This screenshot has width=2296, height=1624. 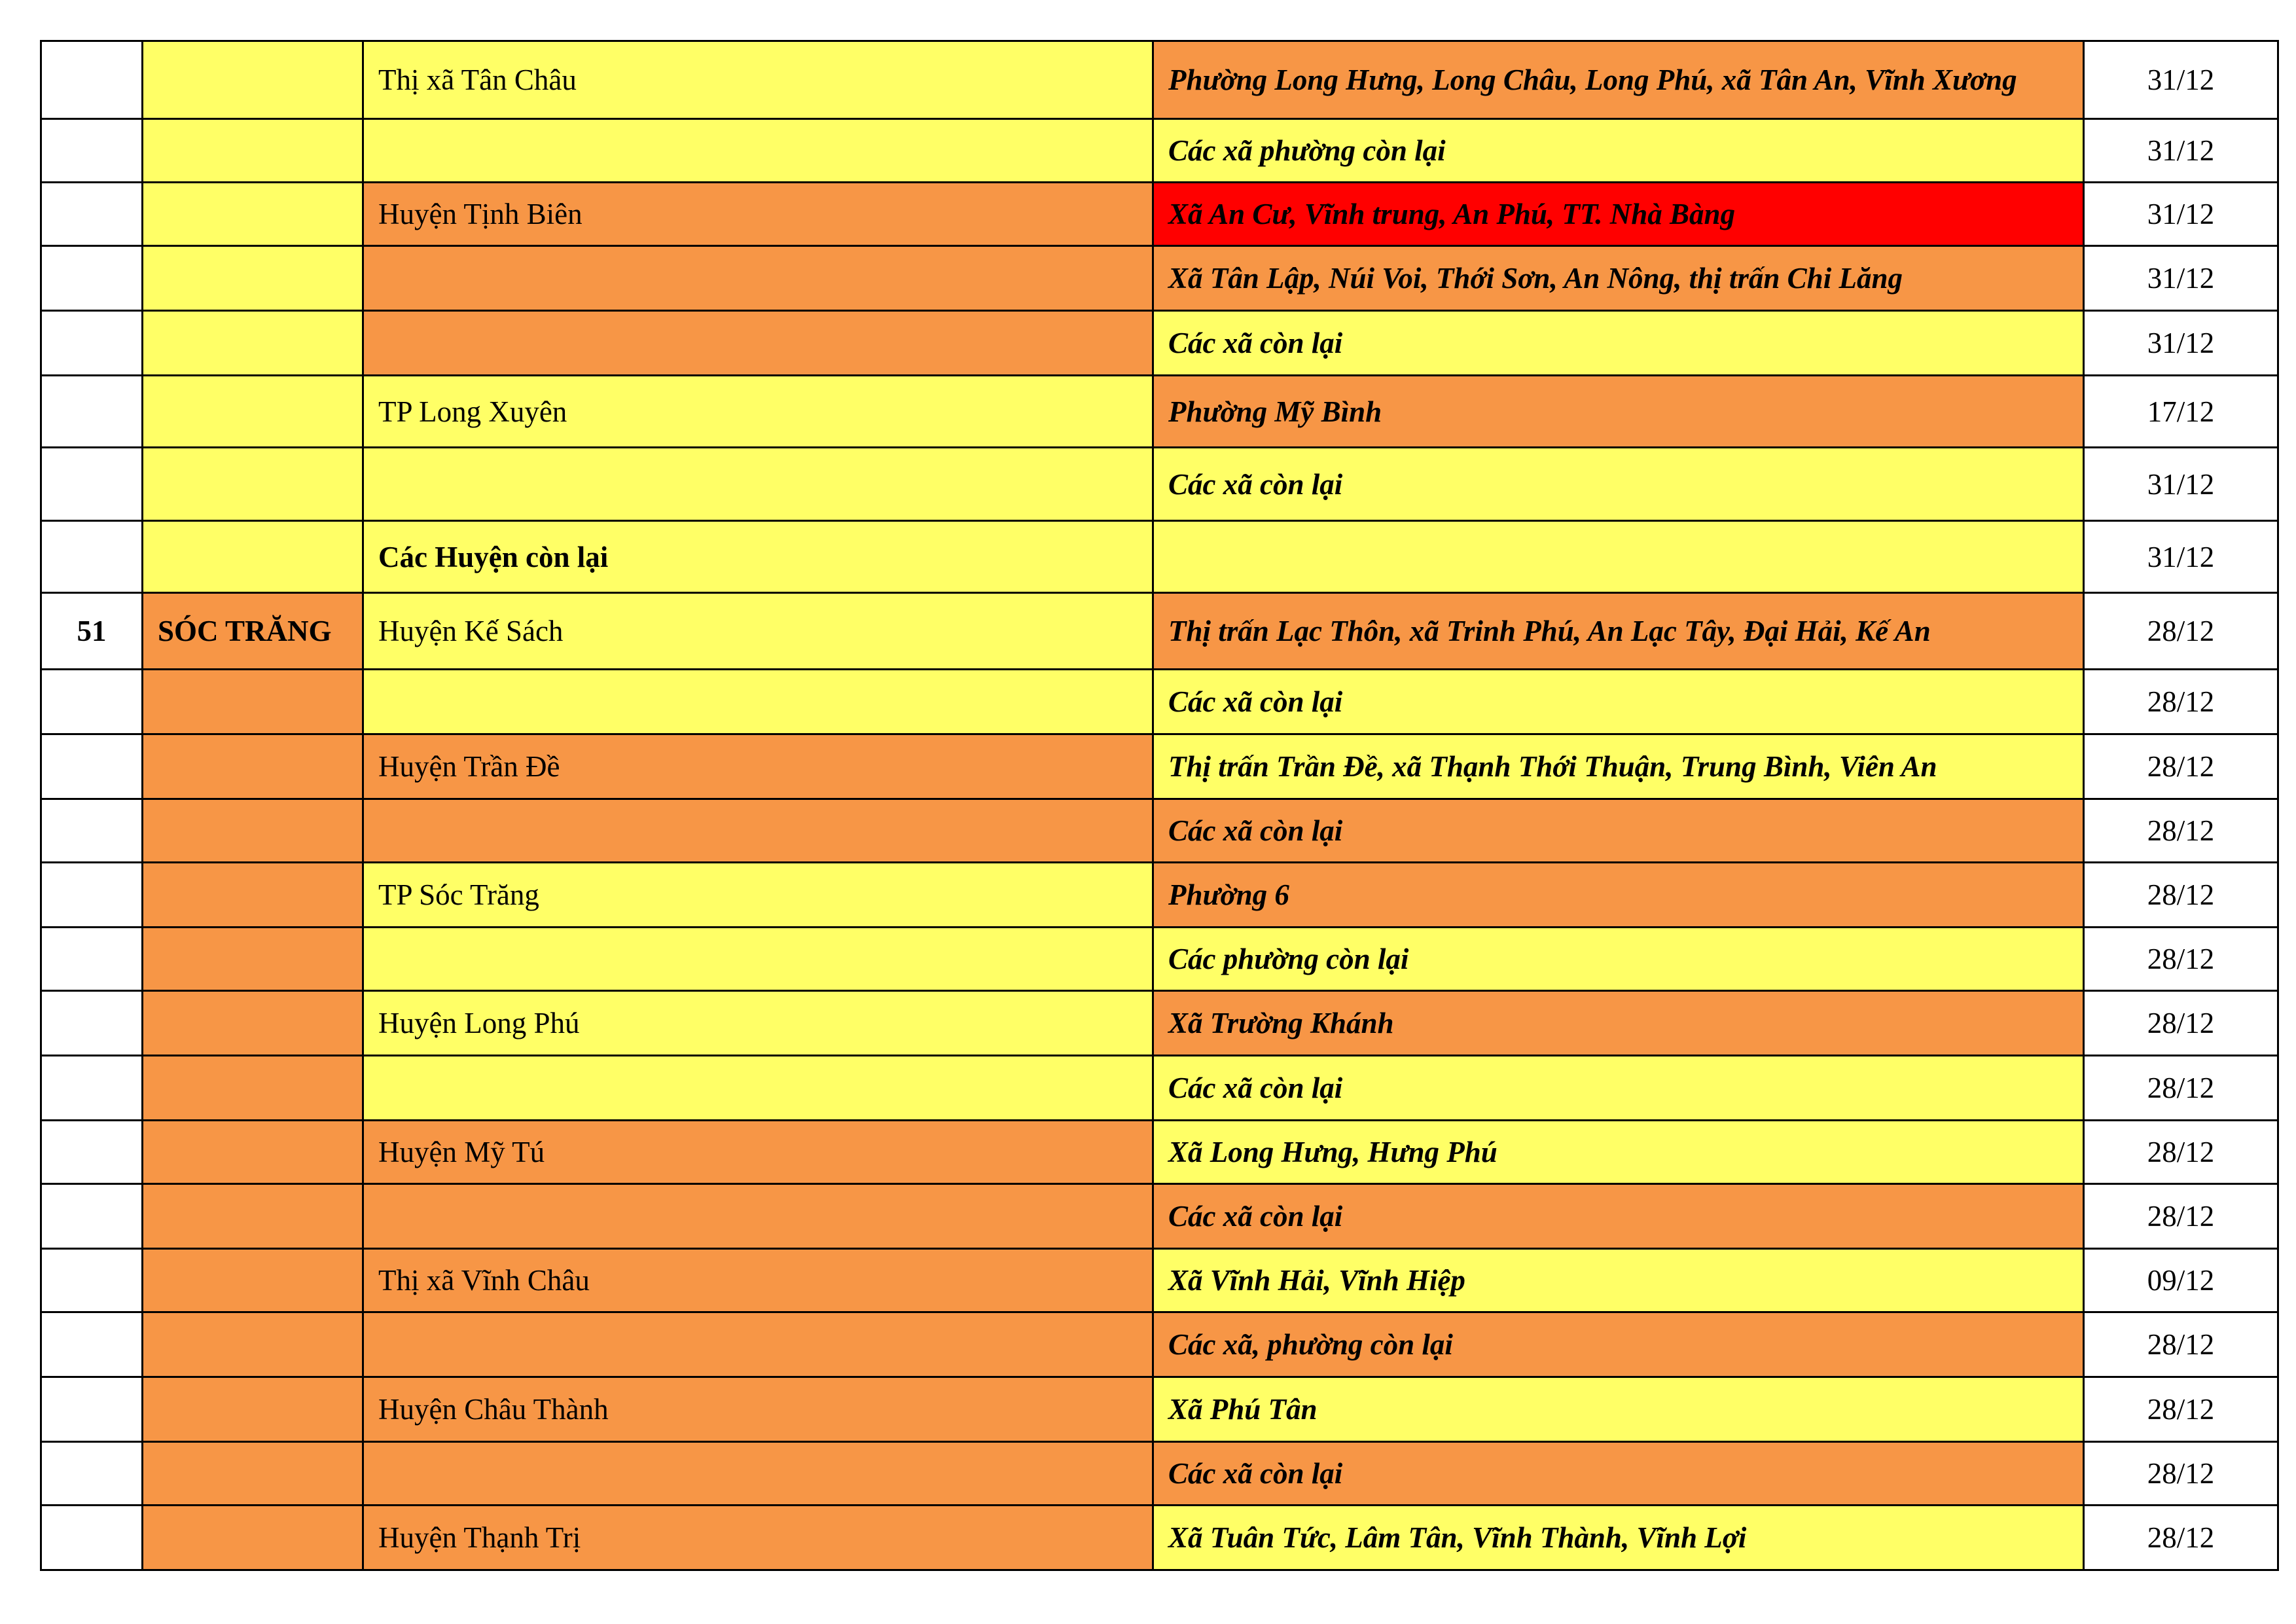 I want to click on table-row: Huyện Long Phú Xã Trường Khánh 28/12, so click(x=1159, y=1023).